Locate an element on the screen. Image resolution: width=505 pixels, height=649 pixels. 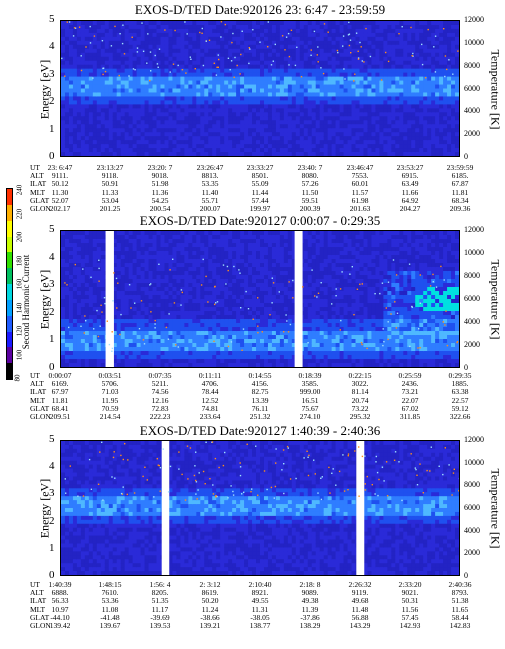
orbit-value: 53.04 is located at coordinates (110, 200).